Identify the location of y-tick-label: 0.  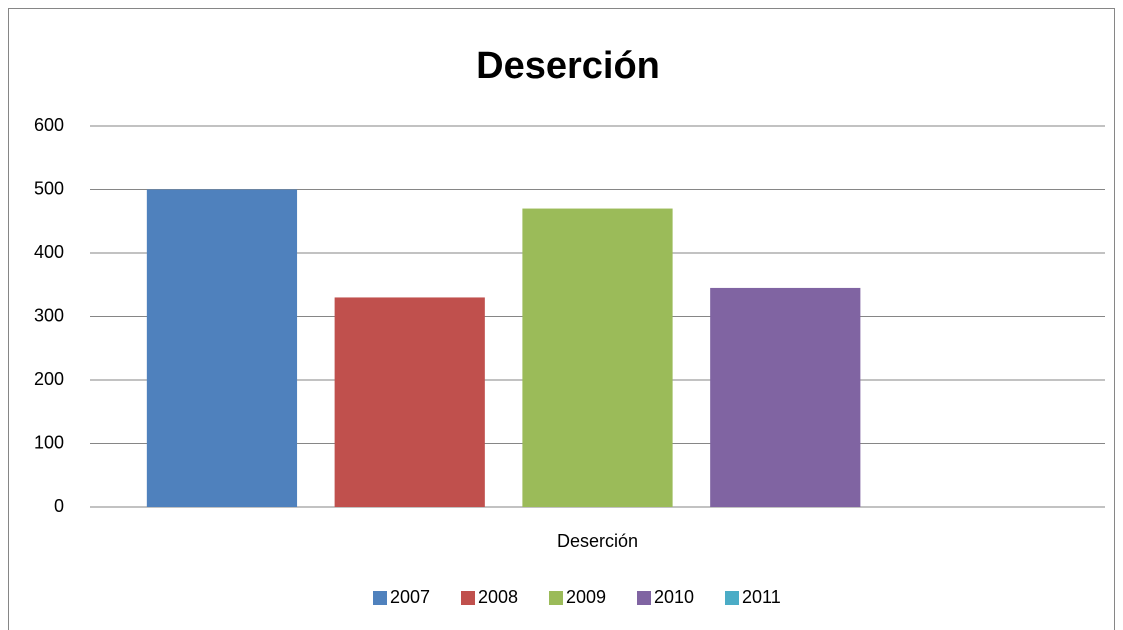
(59, 506).